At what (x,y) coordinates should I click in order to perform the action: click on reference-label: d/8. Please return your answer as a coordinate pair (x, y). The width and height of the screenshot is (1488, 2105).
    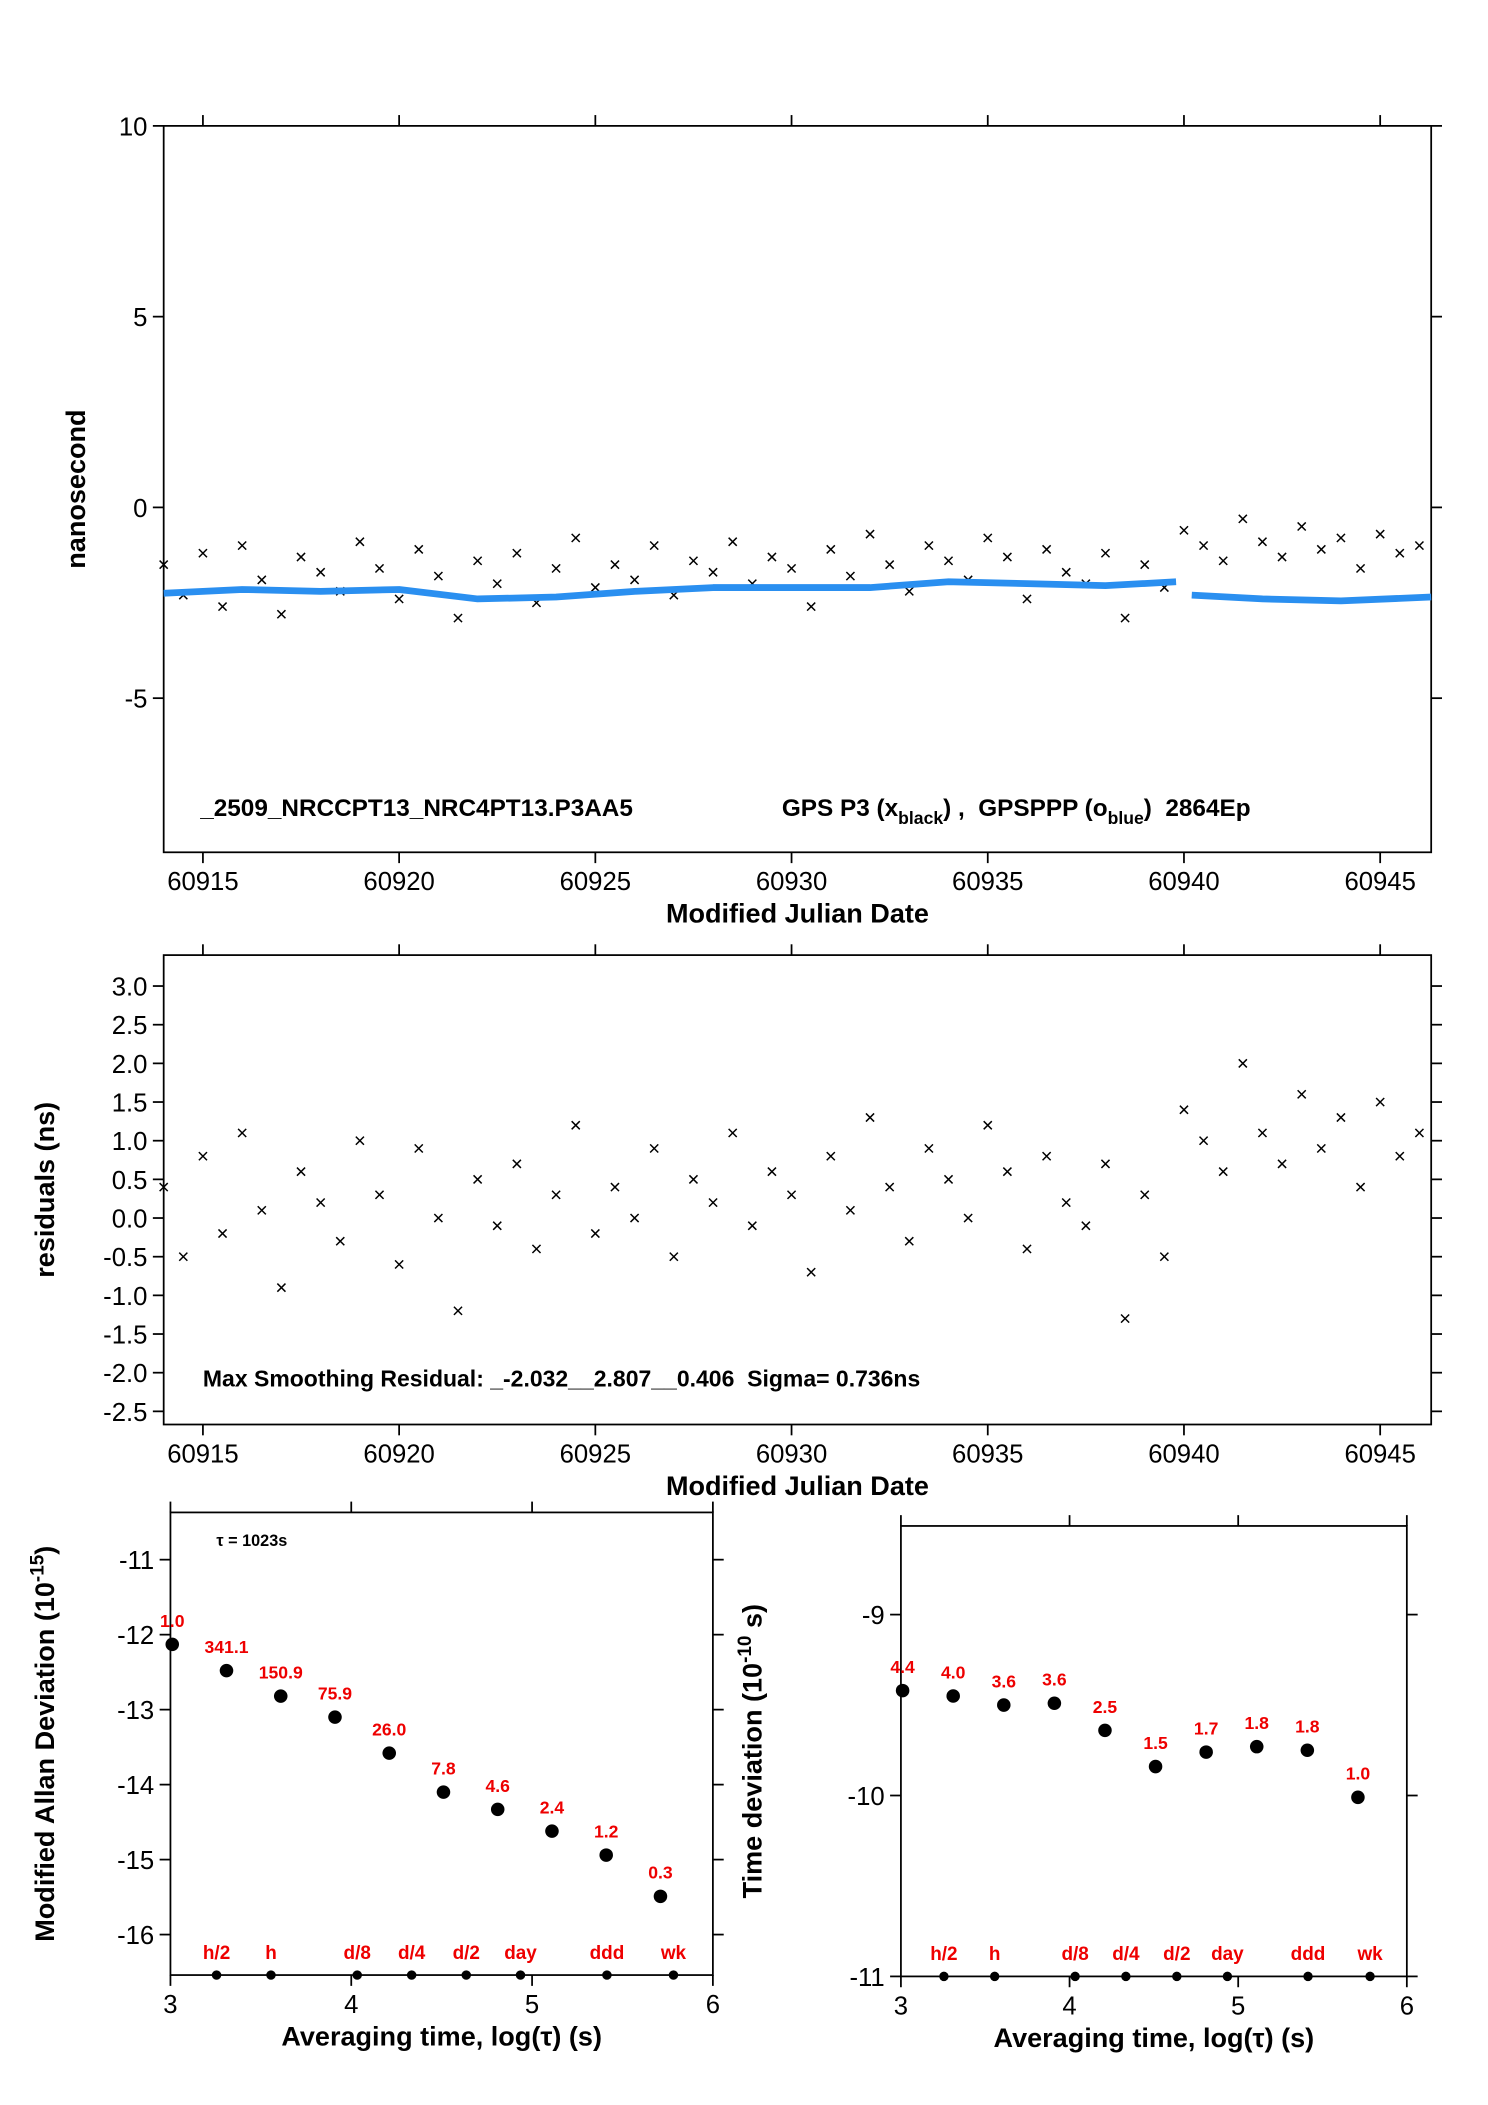
    Looking at the image, I should click on (1074, 1954).